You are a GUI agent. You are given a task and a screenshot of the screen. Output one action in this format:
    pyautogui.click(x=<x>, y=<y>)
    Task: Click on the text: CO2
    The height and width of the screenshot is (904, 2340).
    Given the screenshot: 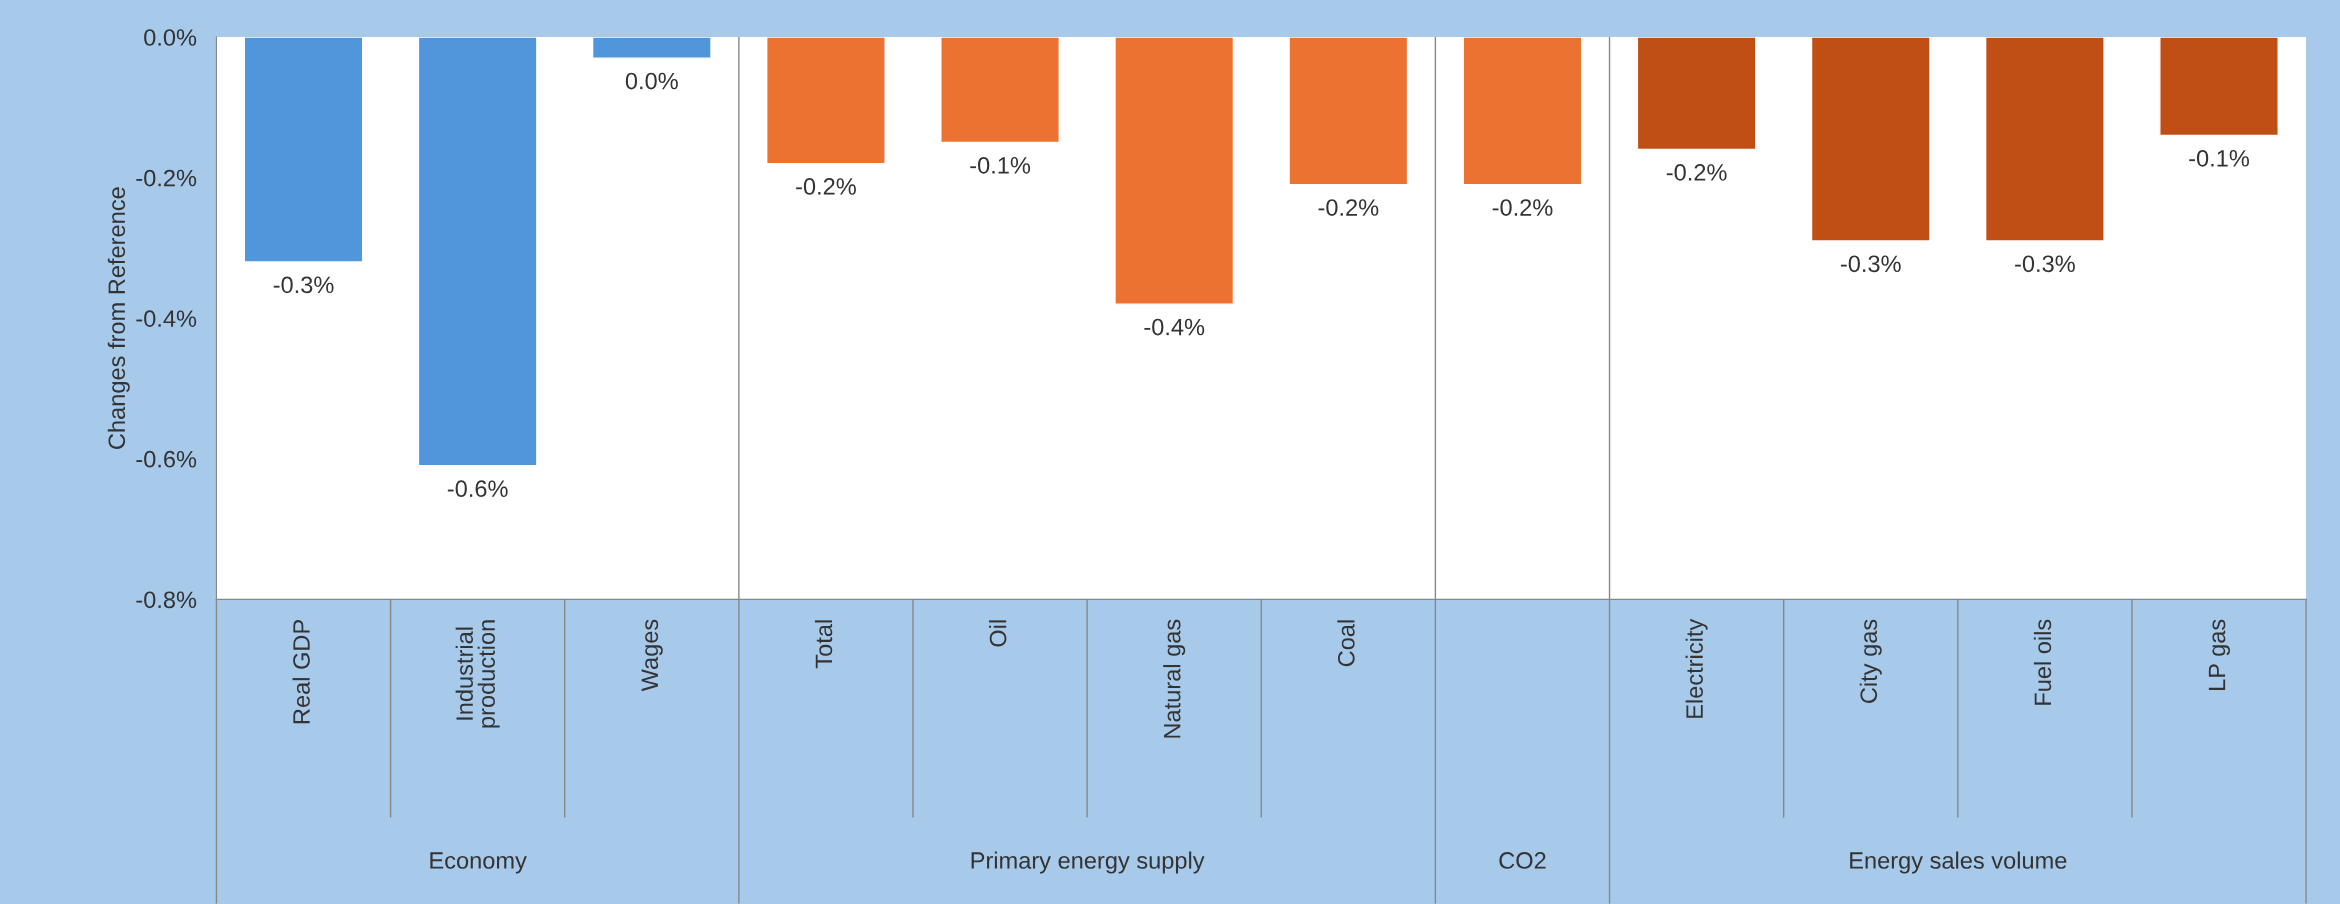 What is the action you would take?
    pyautogui.click(x=1522, y=860)
    